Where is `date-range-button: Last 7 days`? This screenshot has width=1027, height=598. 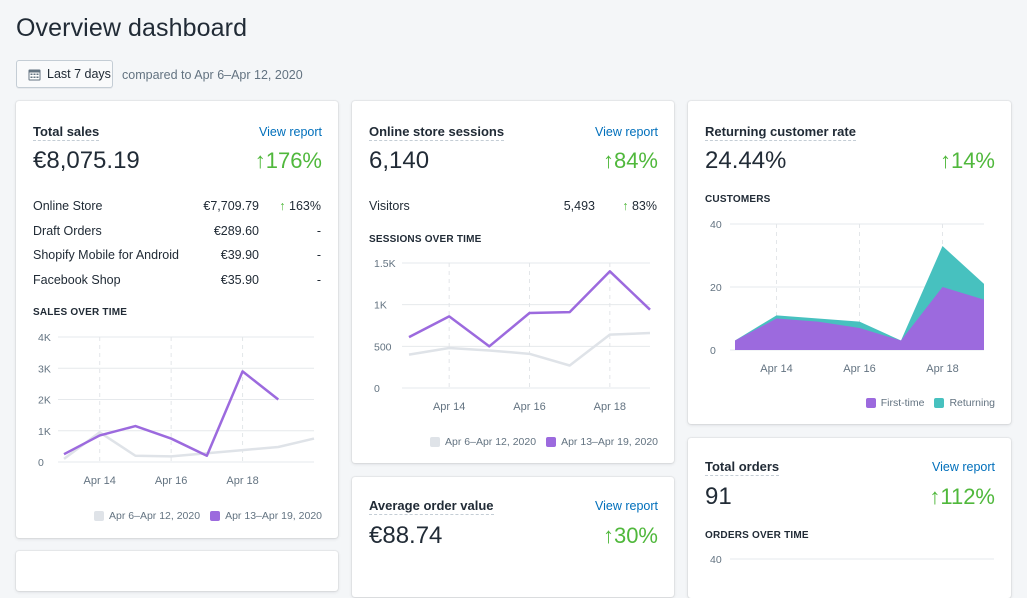
date-range-button: Last 7 days is located at coordinates (64, 74).